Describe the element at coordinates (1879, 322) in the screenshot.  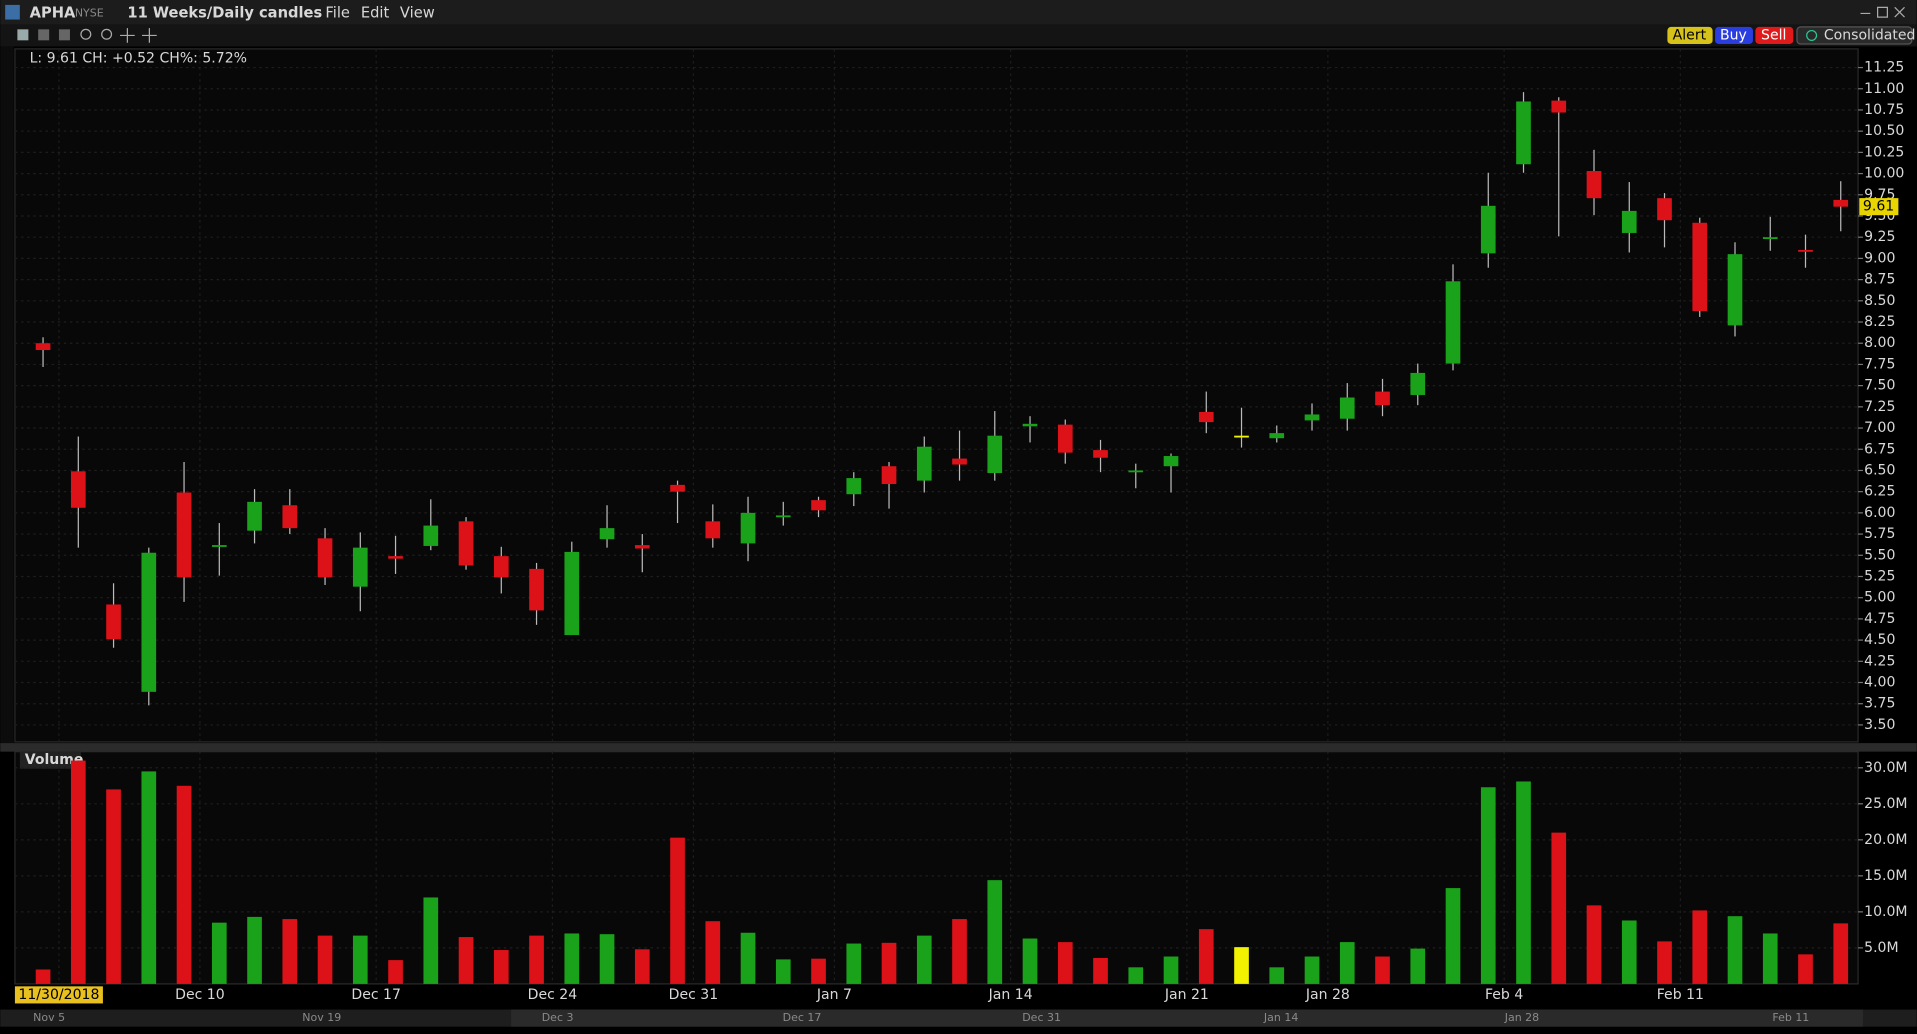
I see `y-tick-label: 8.25` at that location.